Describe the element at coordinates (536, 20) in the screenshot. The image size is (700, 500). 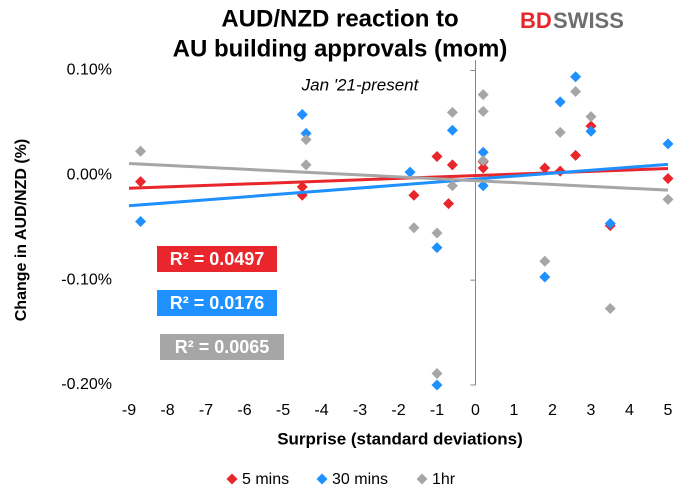
I see `logo: BD` at that location.